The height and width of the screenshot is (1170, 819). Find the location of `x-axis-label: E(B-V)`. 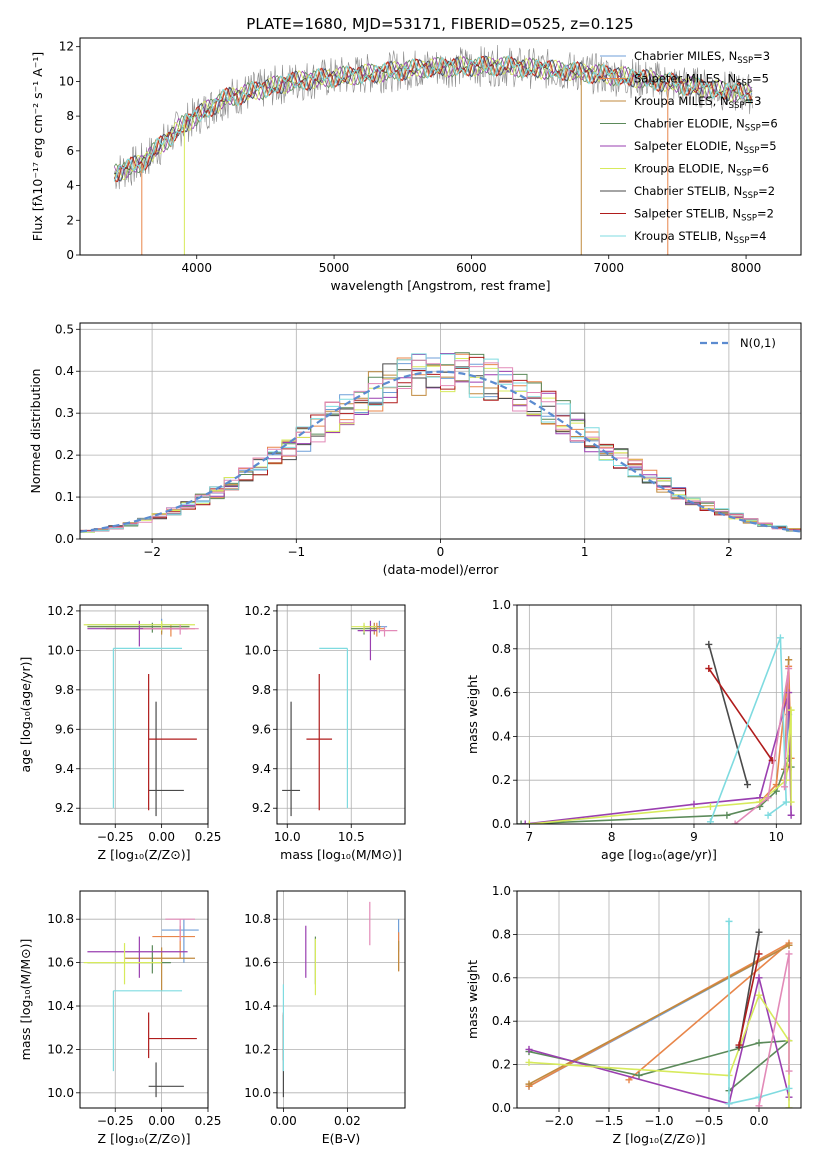

x-axis-label: E(B-V) is located at coordinates (341, 1138).